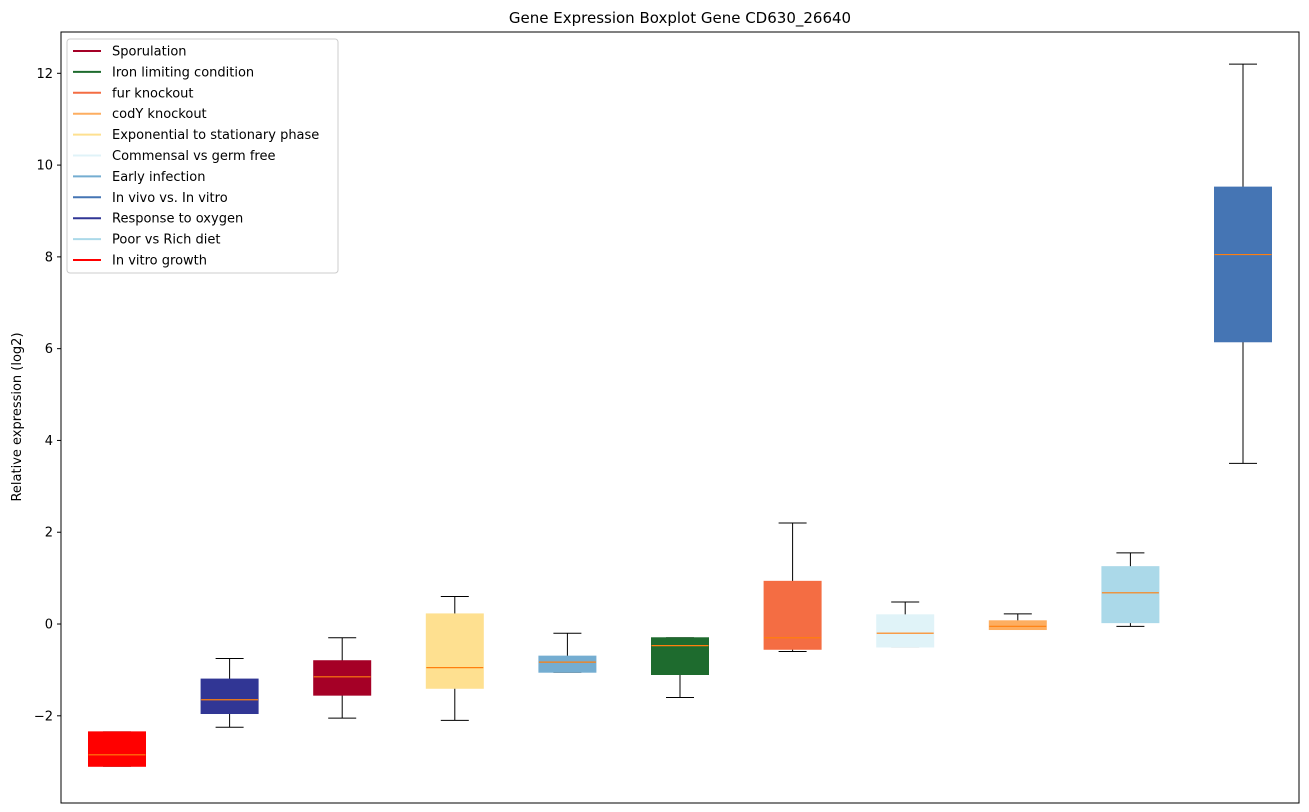  I want to click on y-tick-label: 0, so click(49, 625).